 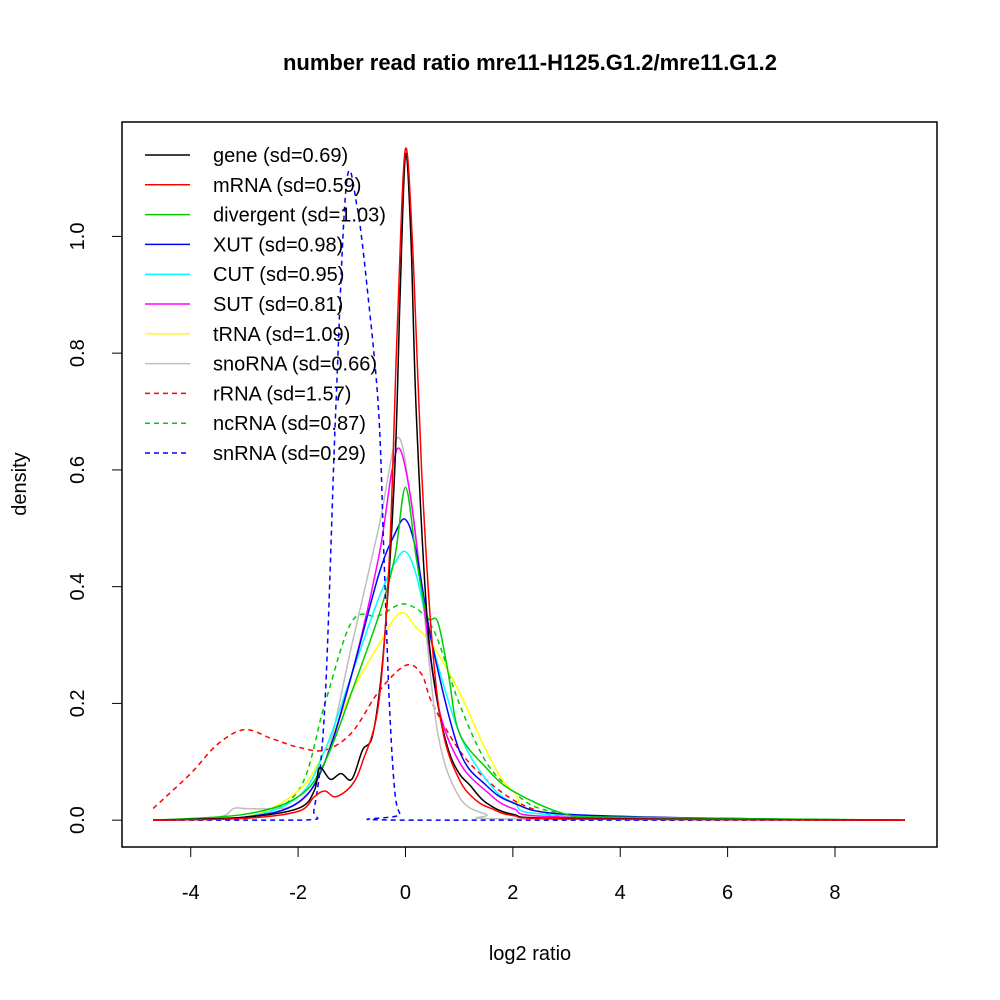 I want to click on x-tick-label: 2, so click(x=512, y=893).